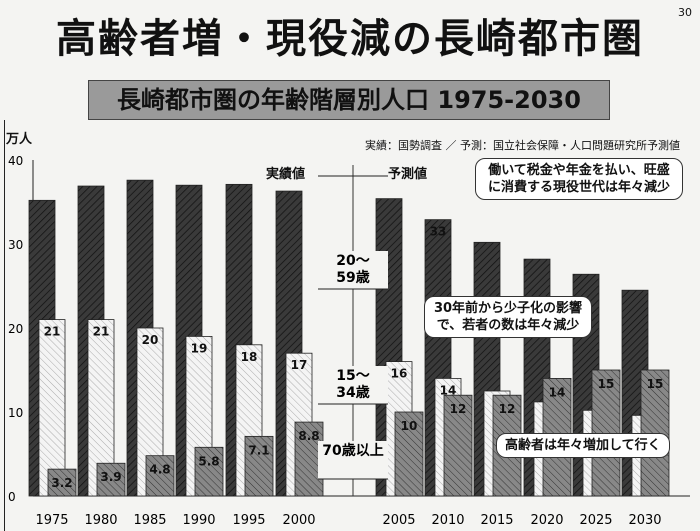  What do you see at coordinates (52, 408) in the screenshot?
I see `bar-15～34歳` at bounding box center [52, 408].